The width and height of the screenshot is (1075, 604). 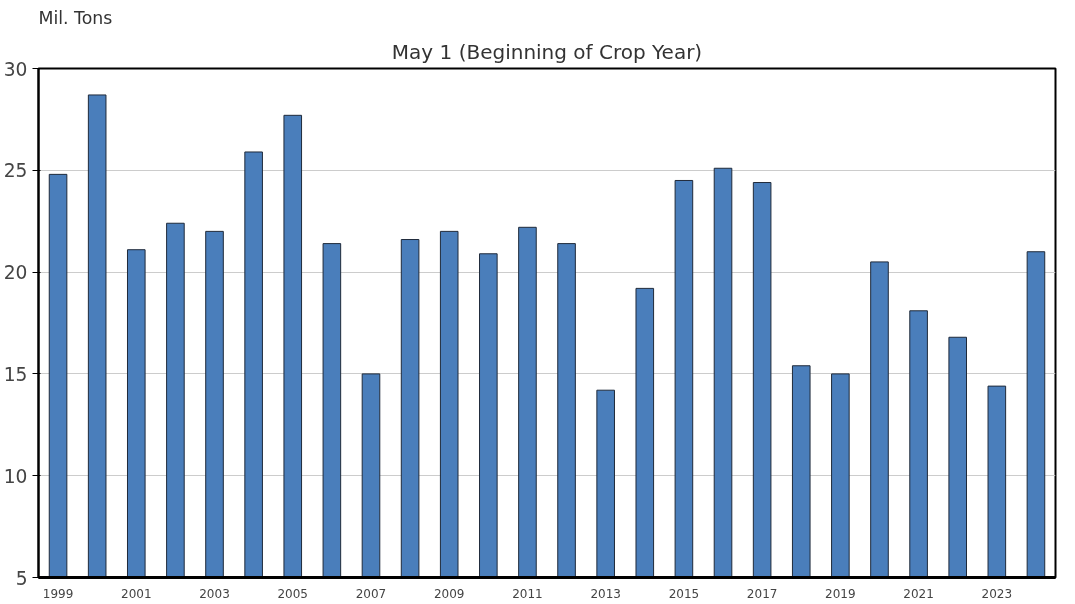 What do you see at coordinates (15, 171) in the screenshot?
I see `y-tick-label: 25` at bounding box center [15, 171].